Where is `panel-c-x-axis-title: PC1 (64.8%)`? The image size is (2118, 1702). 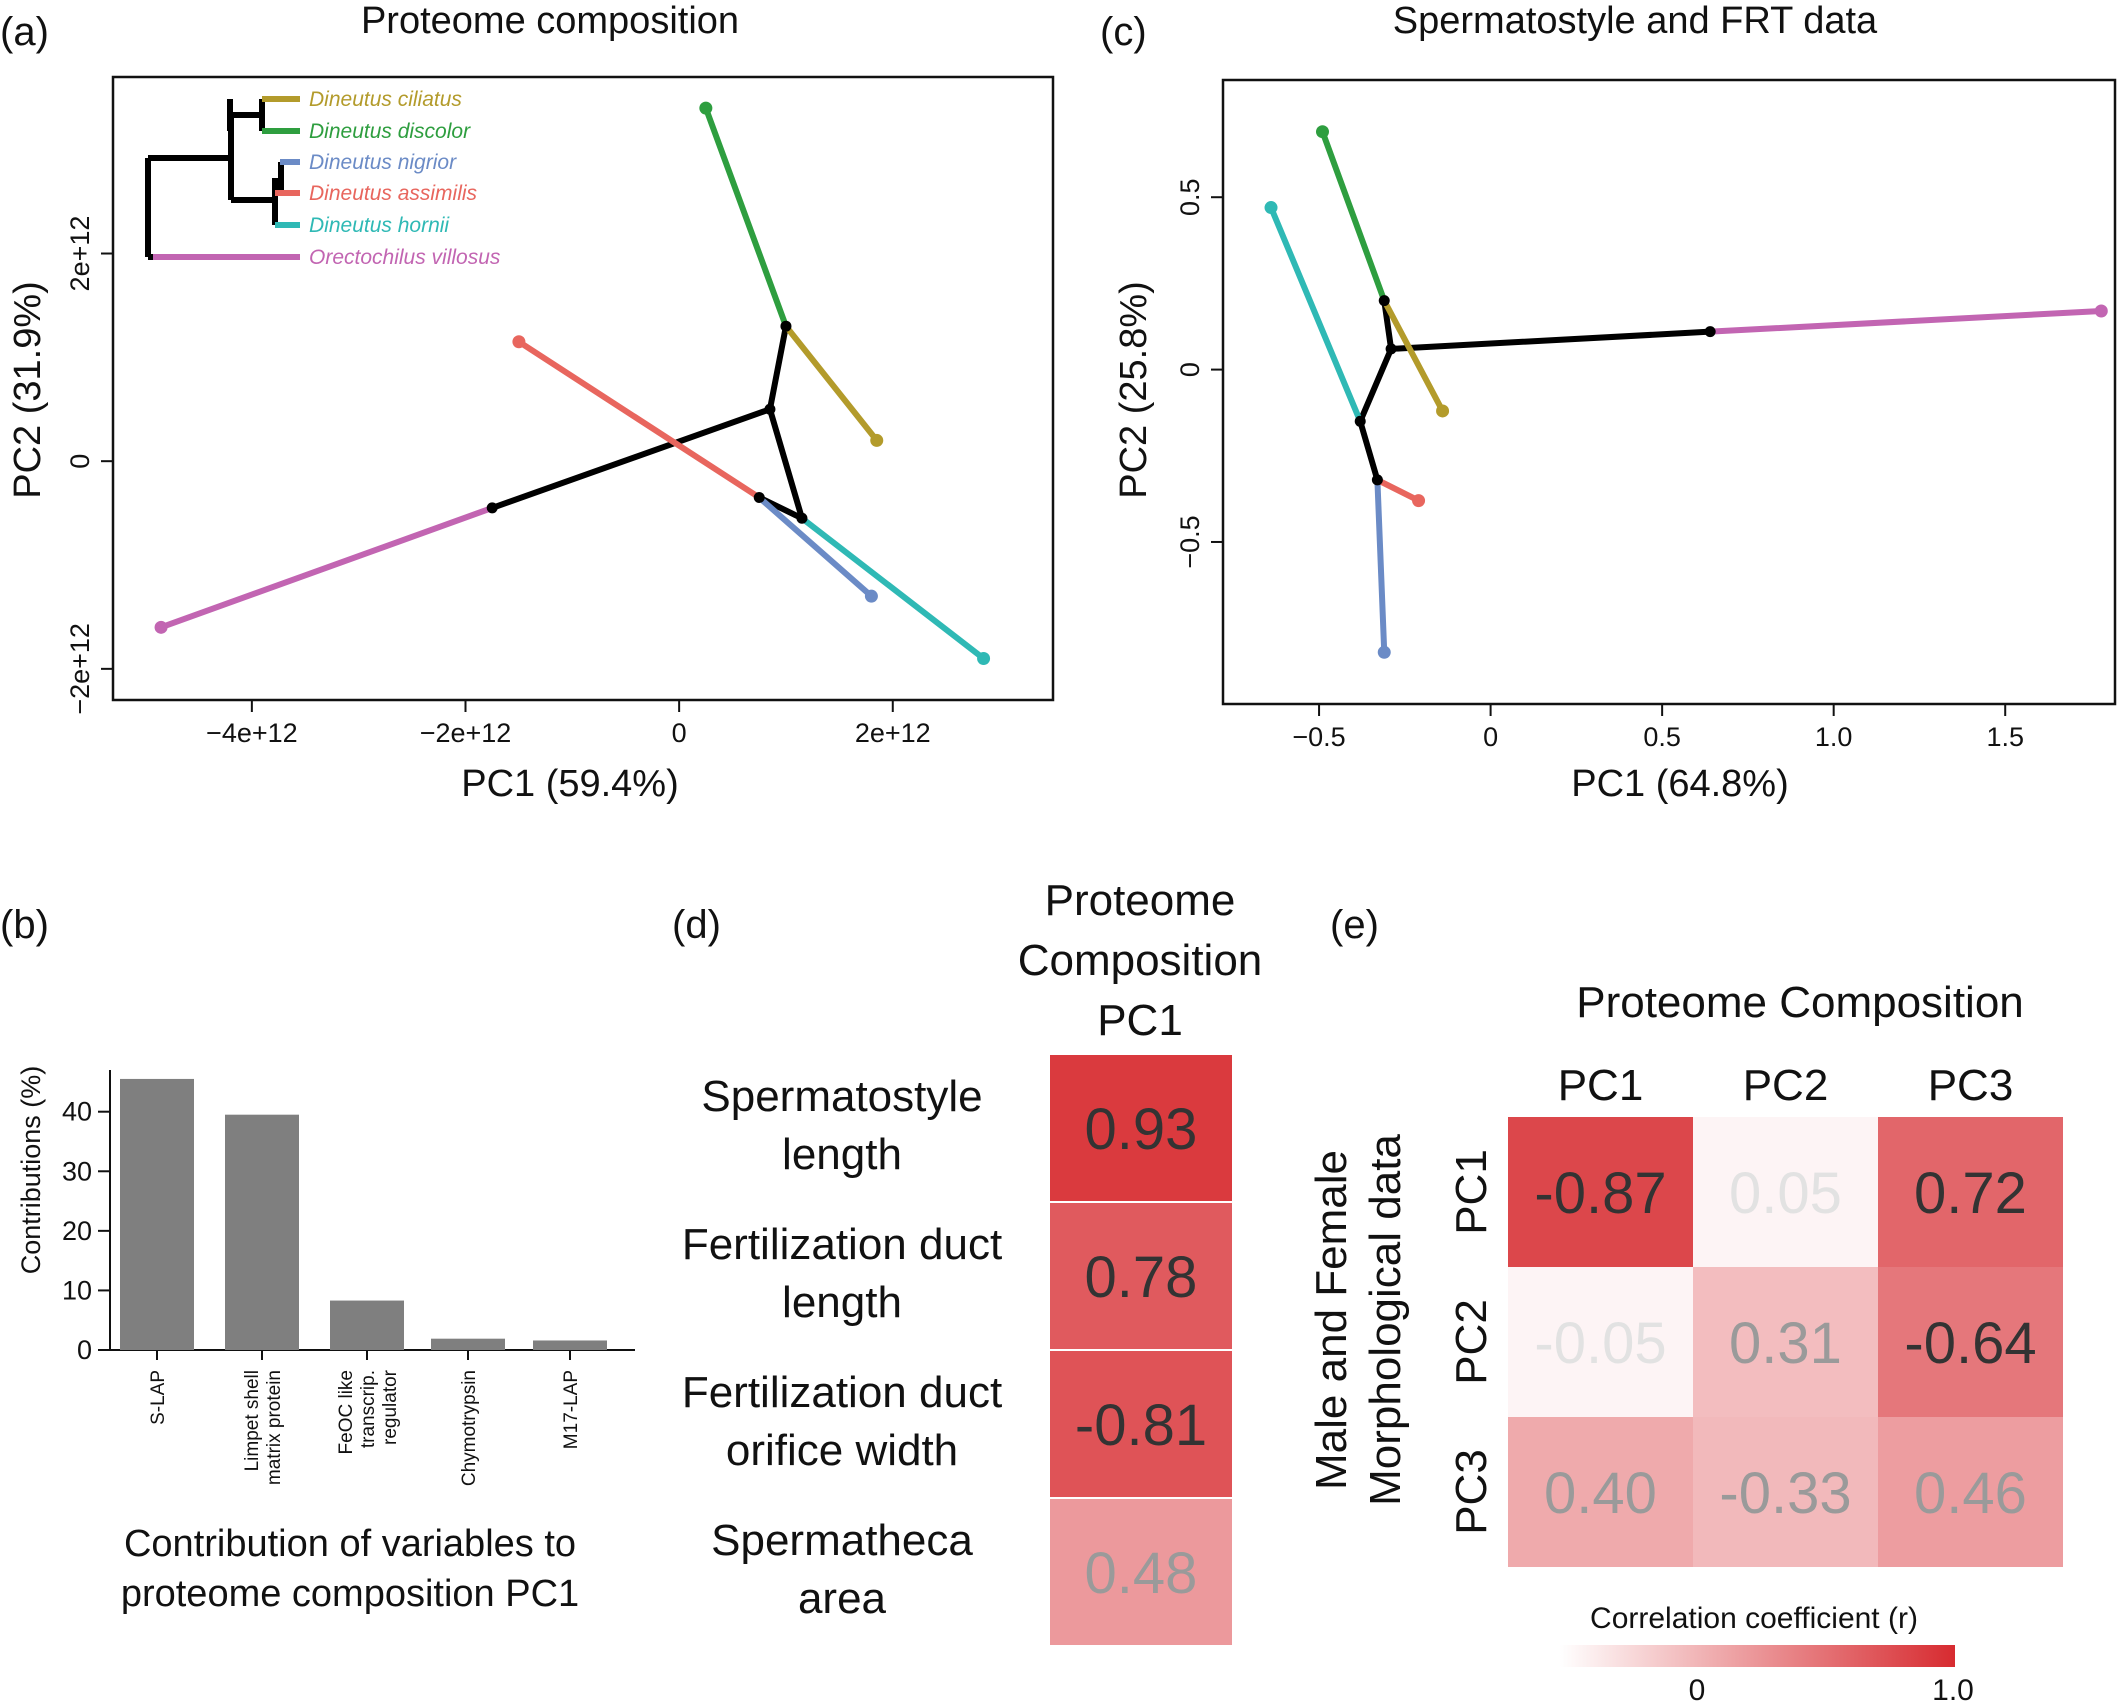 panel-c-x-axis-title: PC1 (64.8%) is located at coordinates (1680, 784).